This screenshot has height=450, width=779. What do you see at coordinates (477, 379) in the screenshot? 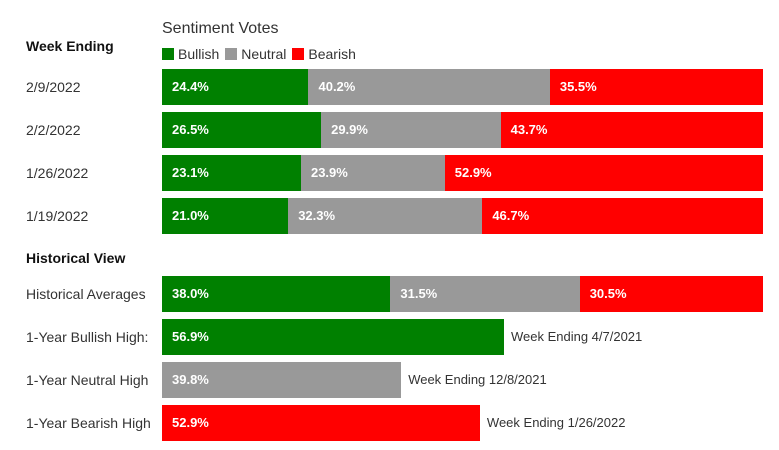
I see `week-ending-note: Week Ending 12/8/2021` at bounding box center [477, 379].